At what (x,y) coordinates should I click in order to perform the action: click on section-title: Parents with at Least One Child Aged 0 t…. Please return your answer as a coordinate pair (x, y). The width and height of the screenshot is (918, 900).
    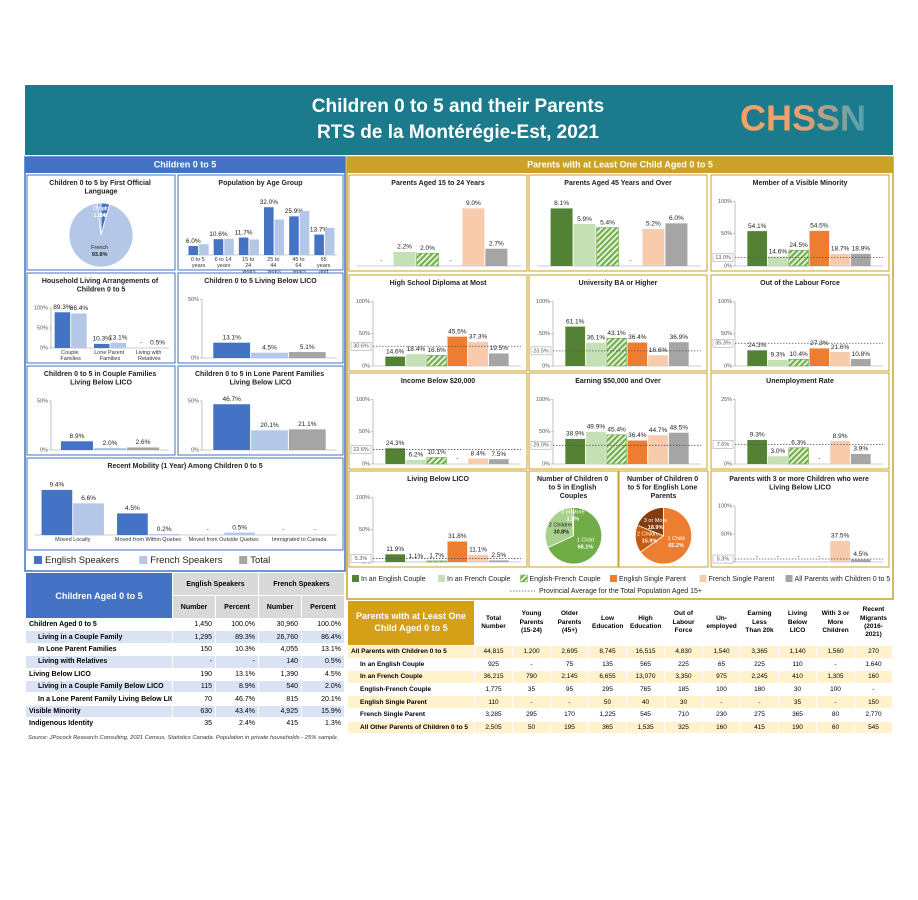
    Looking at the image, I should click on (620, 164).